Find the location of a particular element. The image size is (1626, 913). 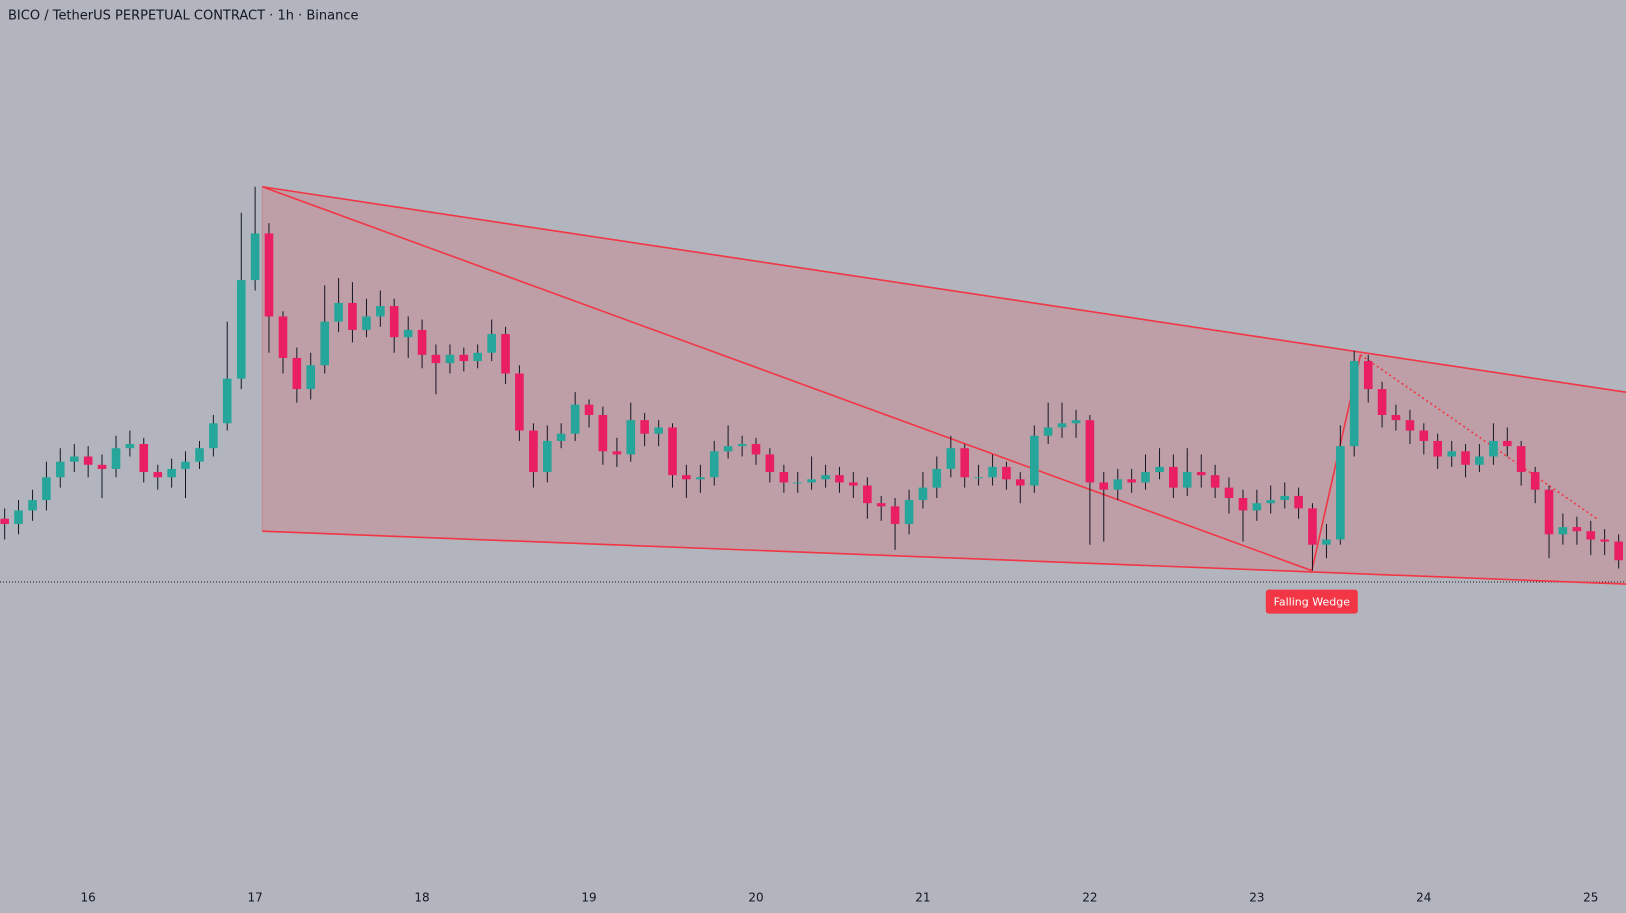

x-tick-label: 23 is located at coordinates (1256, 898).